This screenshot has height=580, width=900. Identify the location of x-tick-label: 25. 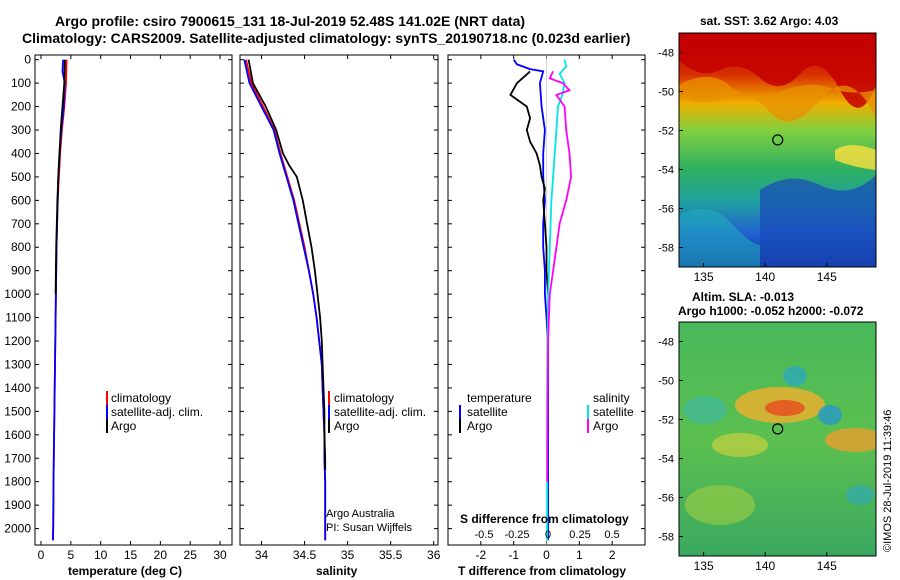
(191, 555).